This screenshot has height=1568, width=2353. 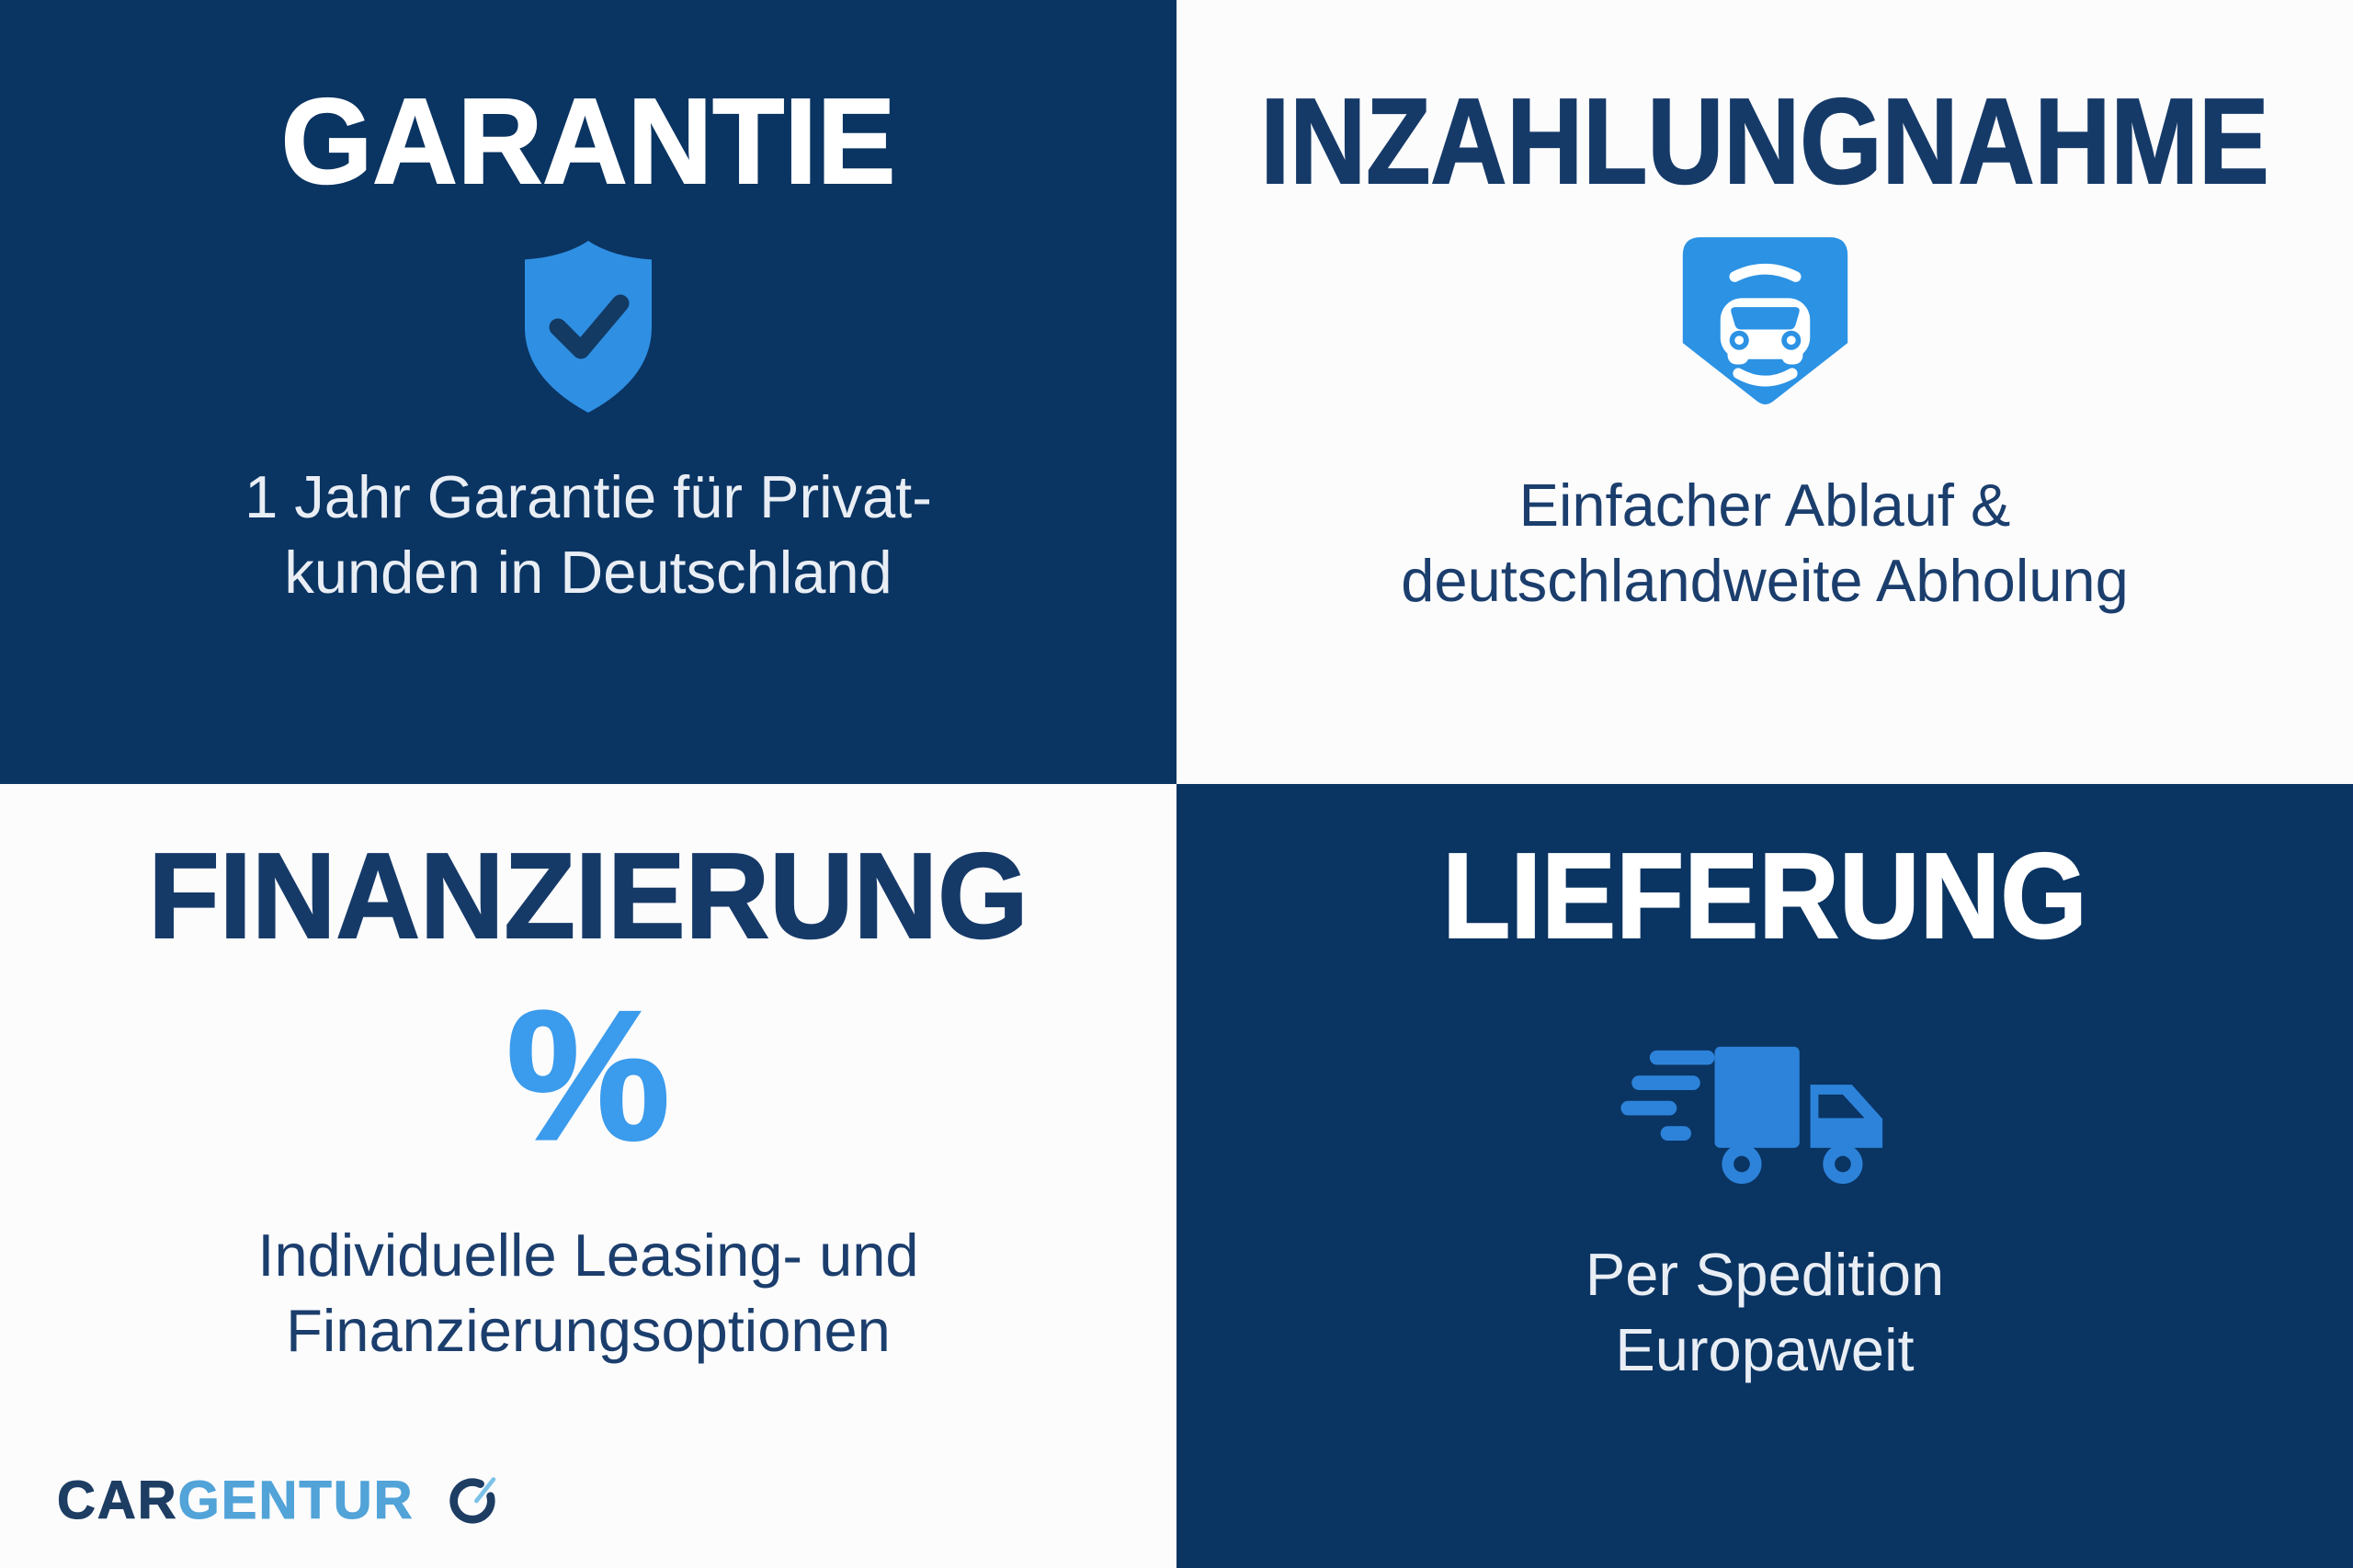 What do you see at coordinates (588, 141) in the screenshot?
I see `garantie-title: GARANTIE` at bounding box center [588, 141].